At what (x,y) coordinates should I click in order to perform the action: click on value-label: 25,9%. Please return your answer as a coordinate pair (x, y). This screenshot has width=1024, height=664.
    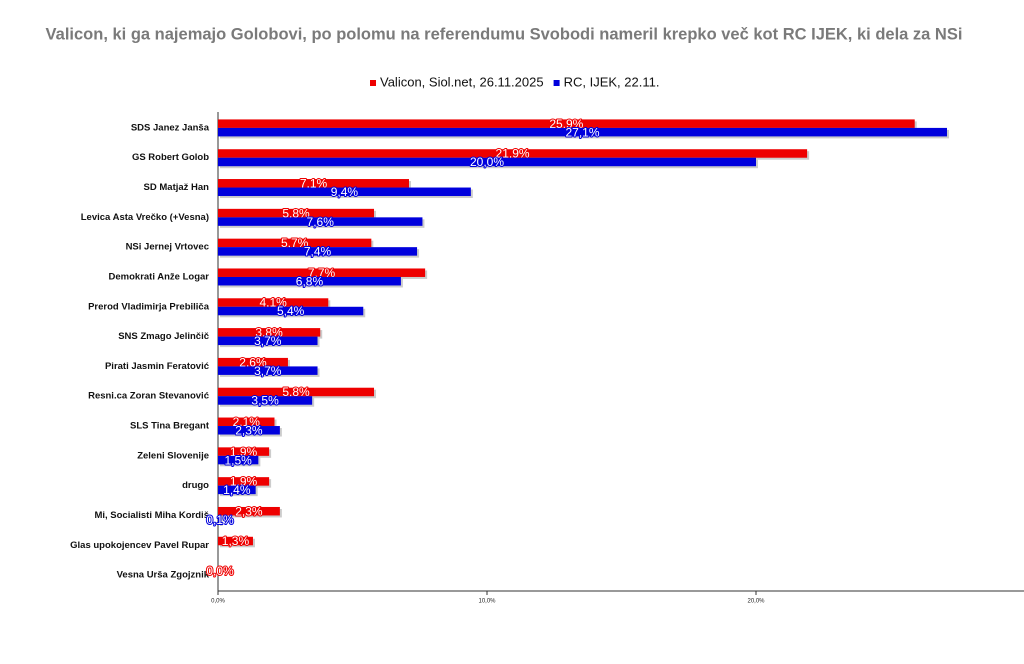
    Looking at the image, I should click on (566, 124).